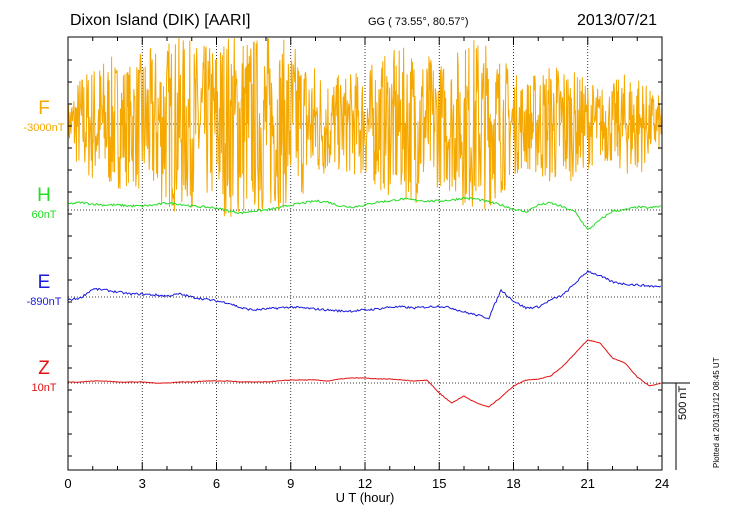 The image size is (730, 520). I want to click on channel-label-E: E, so click(44, 282).